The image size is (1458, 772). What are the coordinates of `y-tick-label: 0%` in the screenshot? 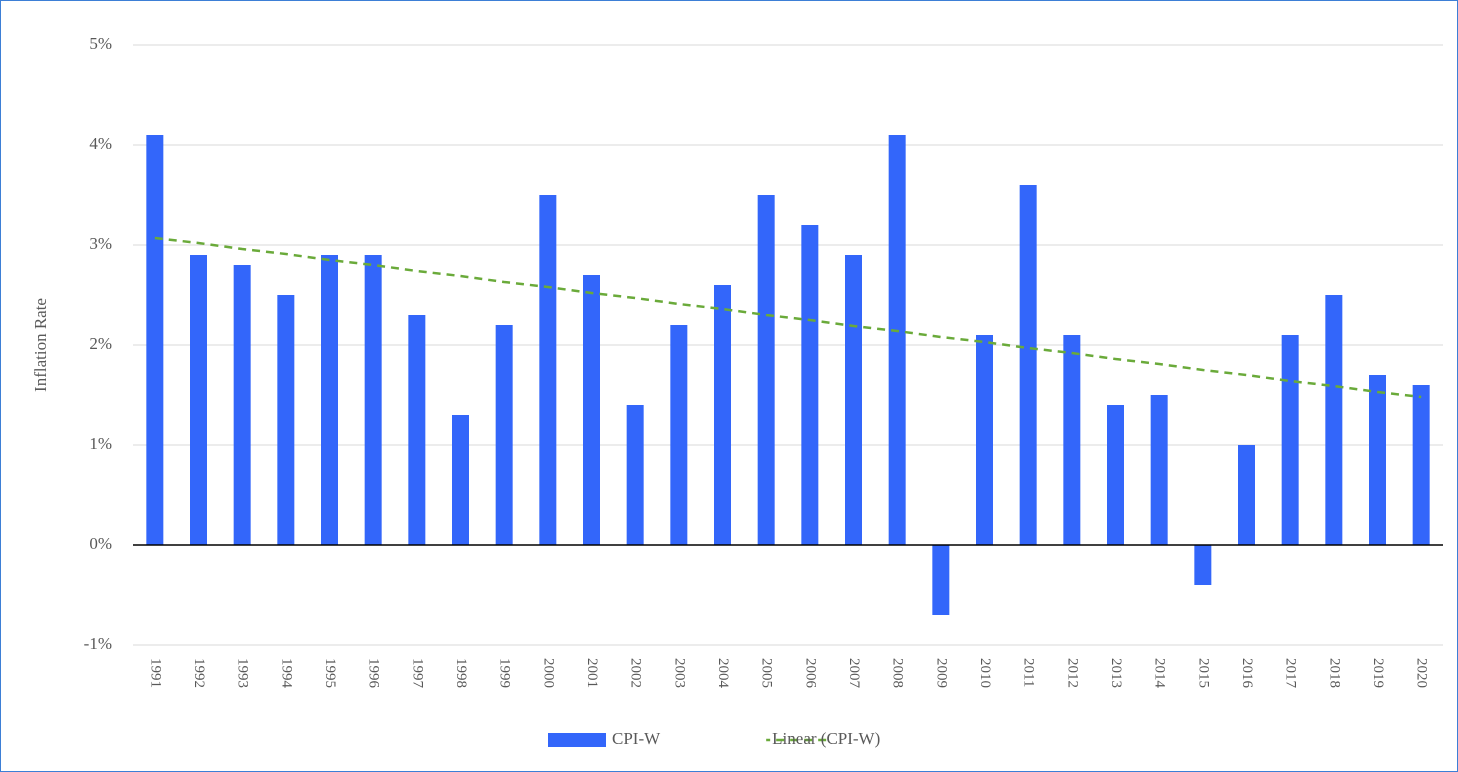 It's located at (100, 543).